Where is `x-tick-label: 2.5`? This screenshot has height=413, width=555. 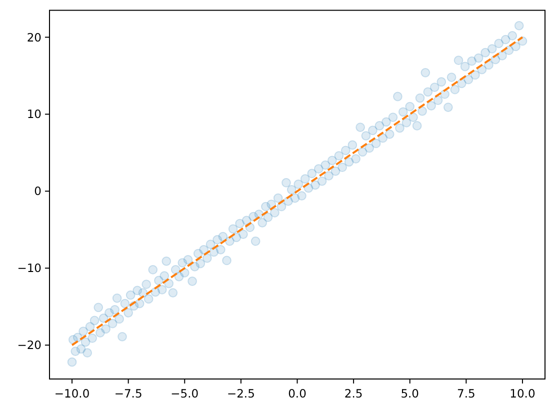 x-tick-label: 2.5 is located at coordinates (353, 393).